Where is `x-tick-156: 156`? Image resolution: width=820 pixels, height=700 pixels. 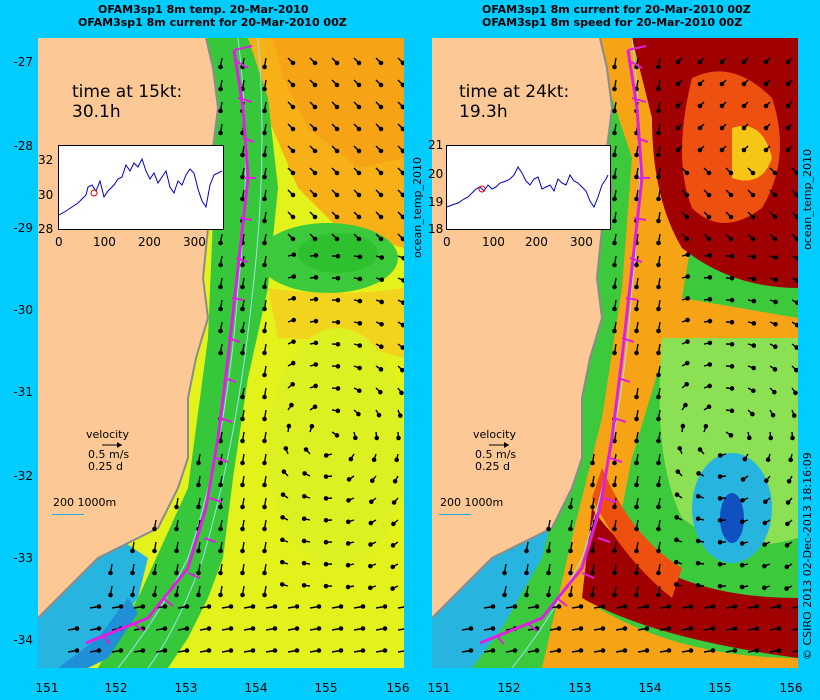
x-tick-156: 156 is located at coordinates (791, 688).